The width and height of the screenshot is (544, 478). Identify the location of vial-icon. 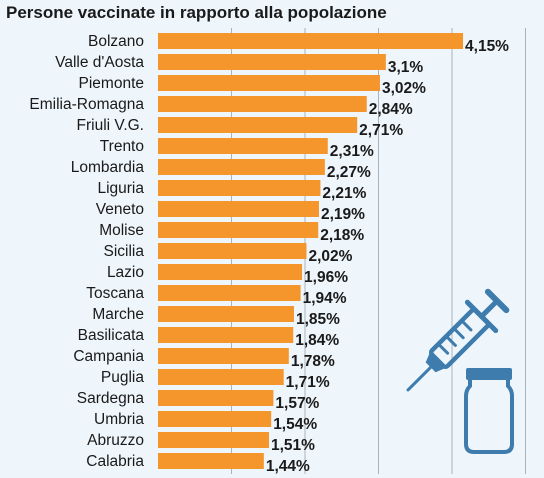
(489, 411).